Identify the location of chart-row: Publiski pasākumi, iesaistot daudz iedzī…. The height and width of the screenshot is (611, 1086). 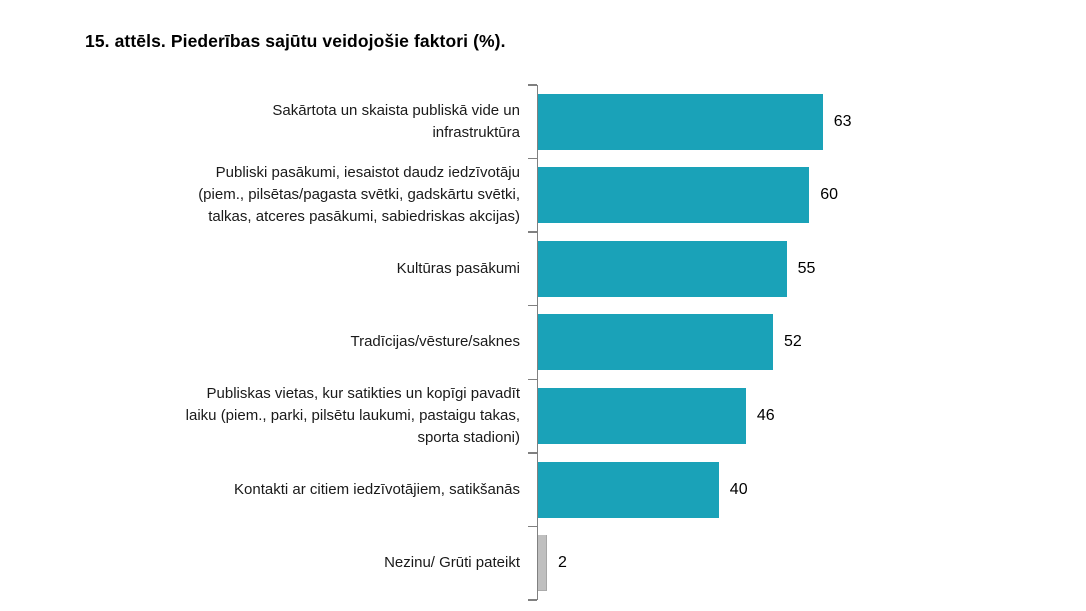
(565, 195).